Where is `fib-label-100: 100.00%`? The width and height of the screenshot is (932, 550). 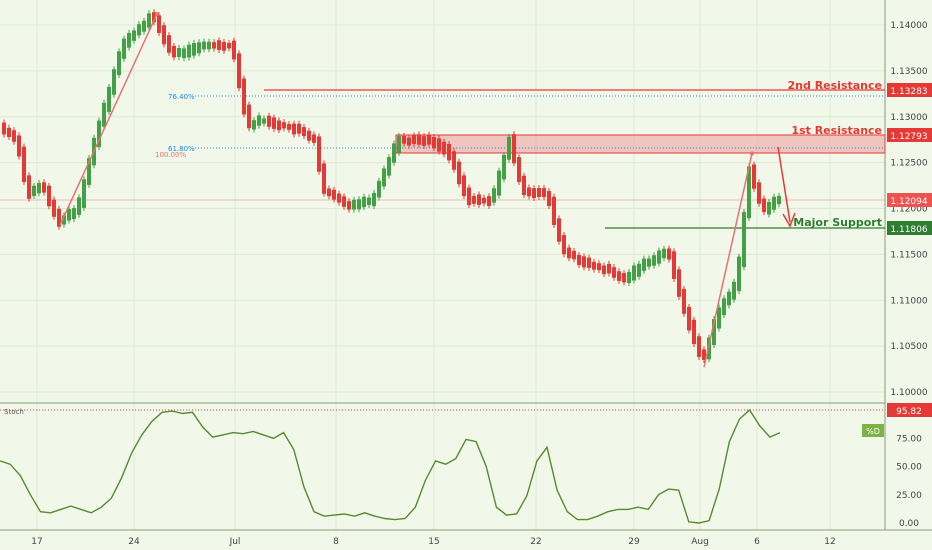
fib-label-100: 100.00% is located at coordinates (170, 155).